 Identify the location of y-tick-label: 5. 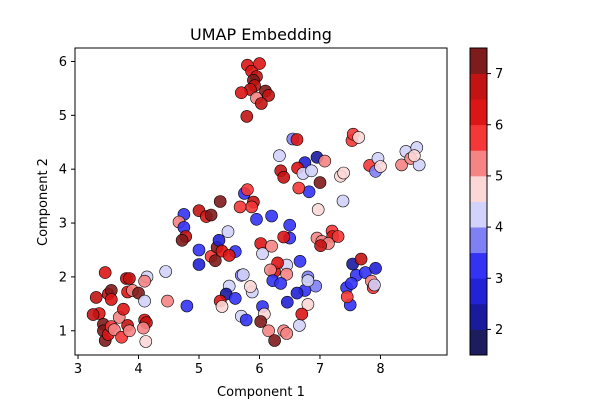
(63, 116).